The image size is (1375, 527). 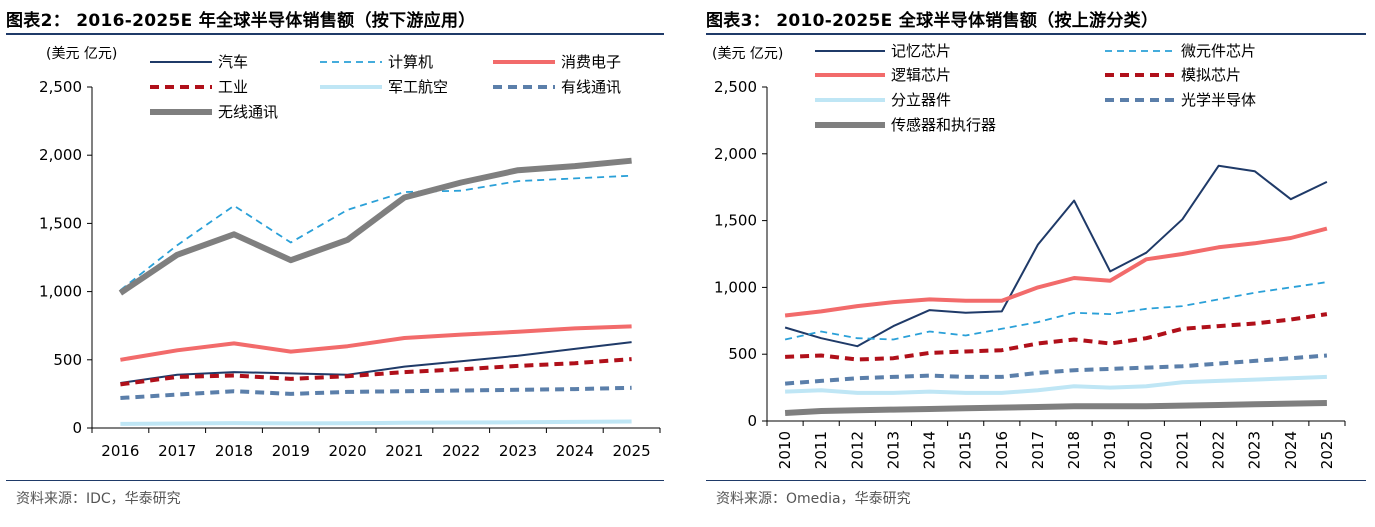 I want to click on legend-label: 无线通讯, so click(x=248, y=112).